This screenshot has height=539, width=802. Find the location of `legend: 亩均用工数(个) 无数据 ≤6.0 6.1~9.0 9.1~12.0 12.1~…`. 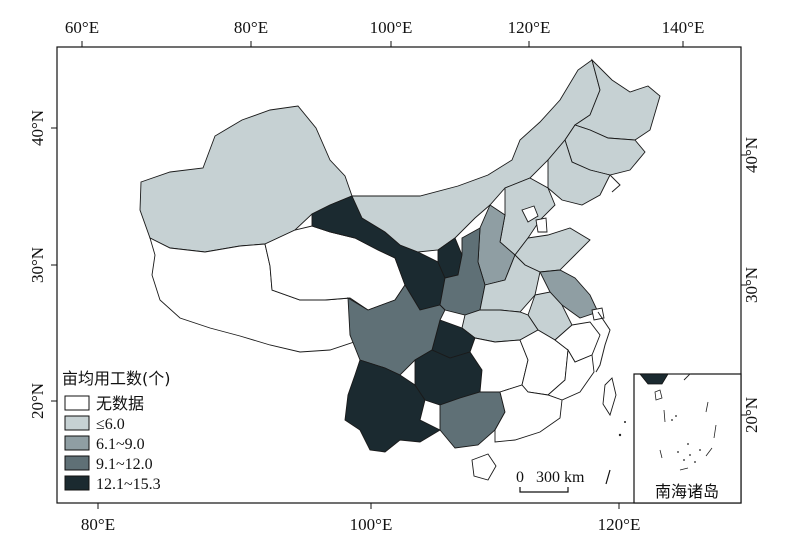

legend: 亩均用工数(个) 无数据 ≤6.0 6.1~9.0 9.1~12.0 12.1~… is located at coordinates (116, 431).